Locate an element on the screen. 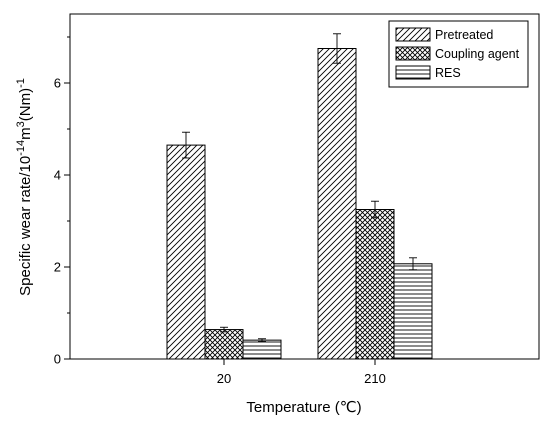 The image size is (550, 425). y-axis-title-superscript: 3 is located at coordinates (21, 124).